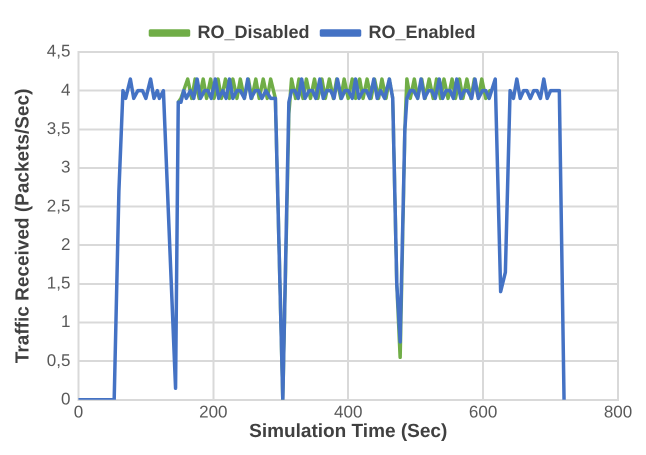 The width and height of the screenshot is (646, 455). I want to click on y-tick-label: 0,5, so click(58, 360).